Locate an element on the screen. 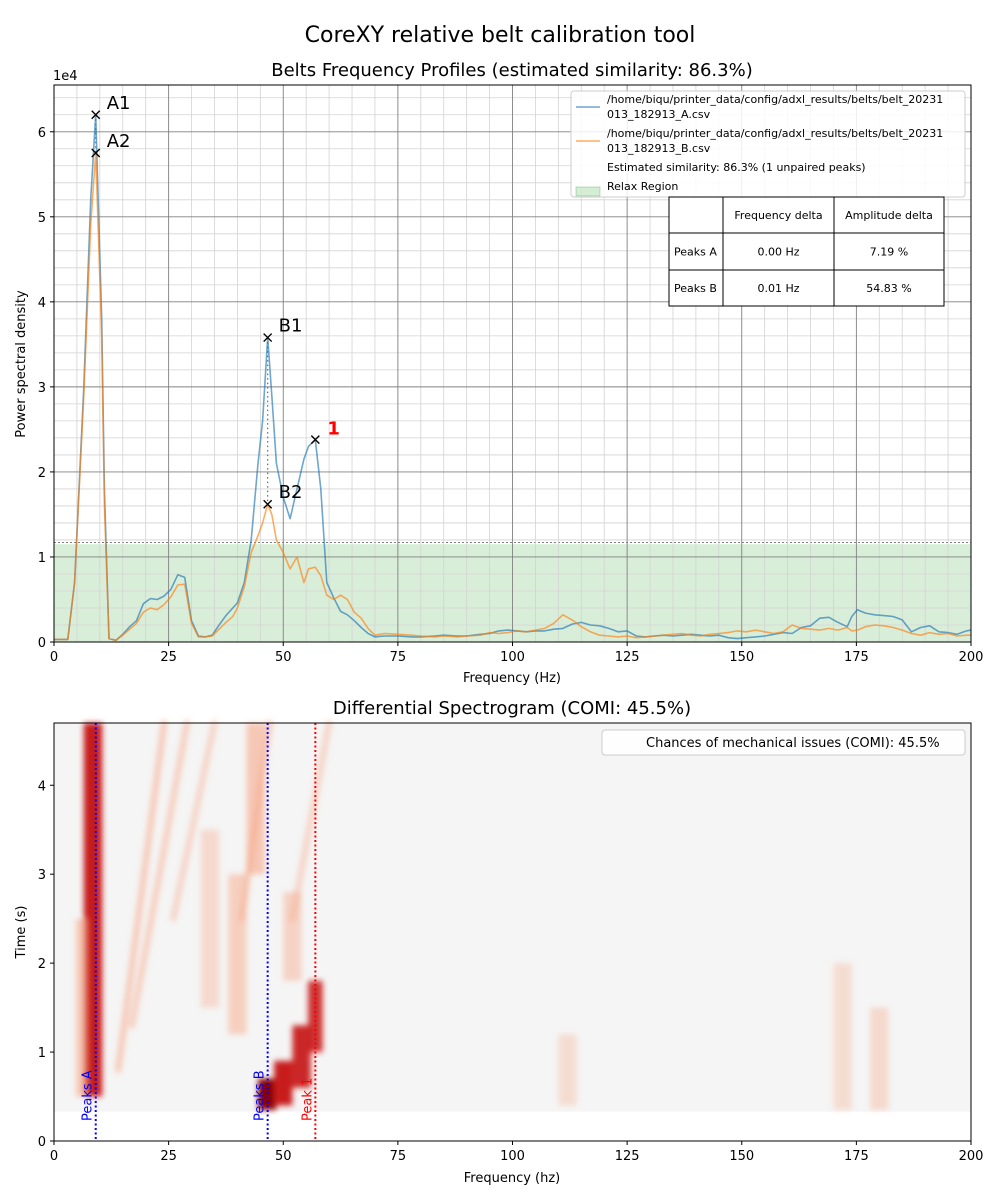  spectrogram-x-axis-label: Frequency (hz) is located at coordinates (512, 1178).